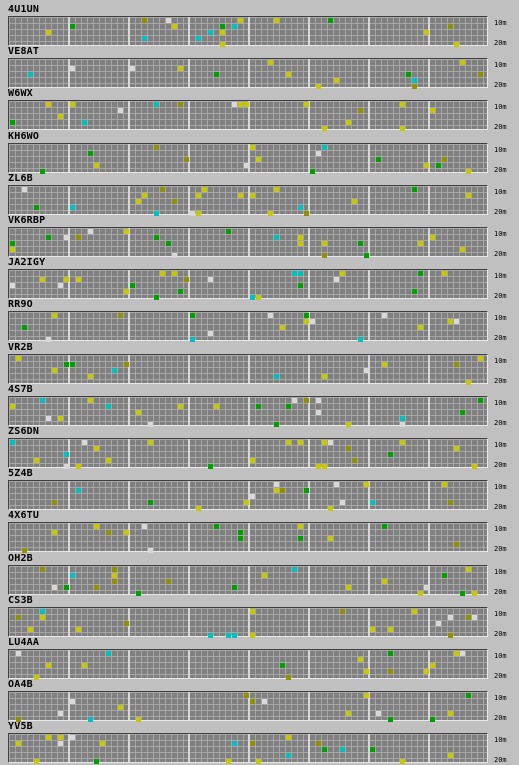  Describe the element at coordinates (24, 431) in the screenshot. I see `beacon-callsign: ZS6DN` at that location.